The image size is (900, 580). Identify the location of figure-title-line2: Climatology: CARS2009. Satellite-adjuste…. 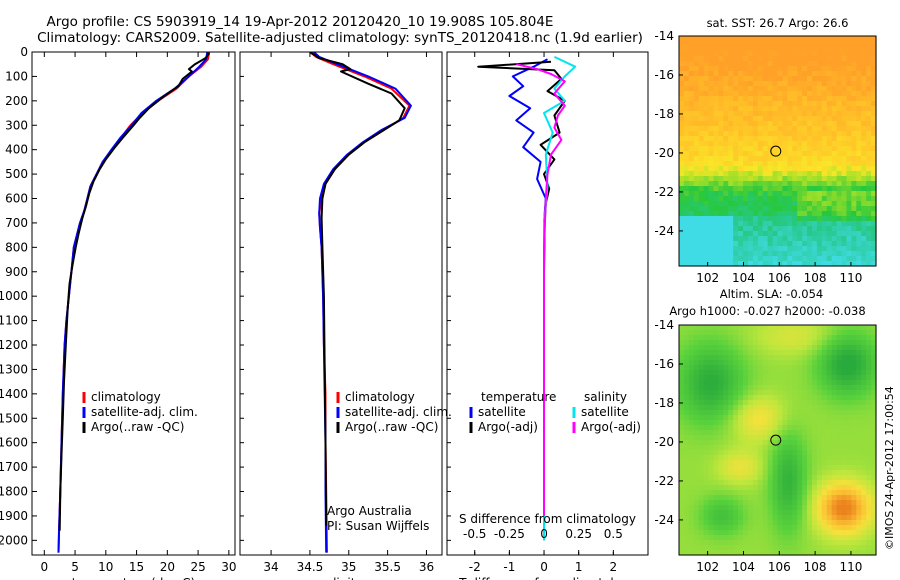
(340, 38).